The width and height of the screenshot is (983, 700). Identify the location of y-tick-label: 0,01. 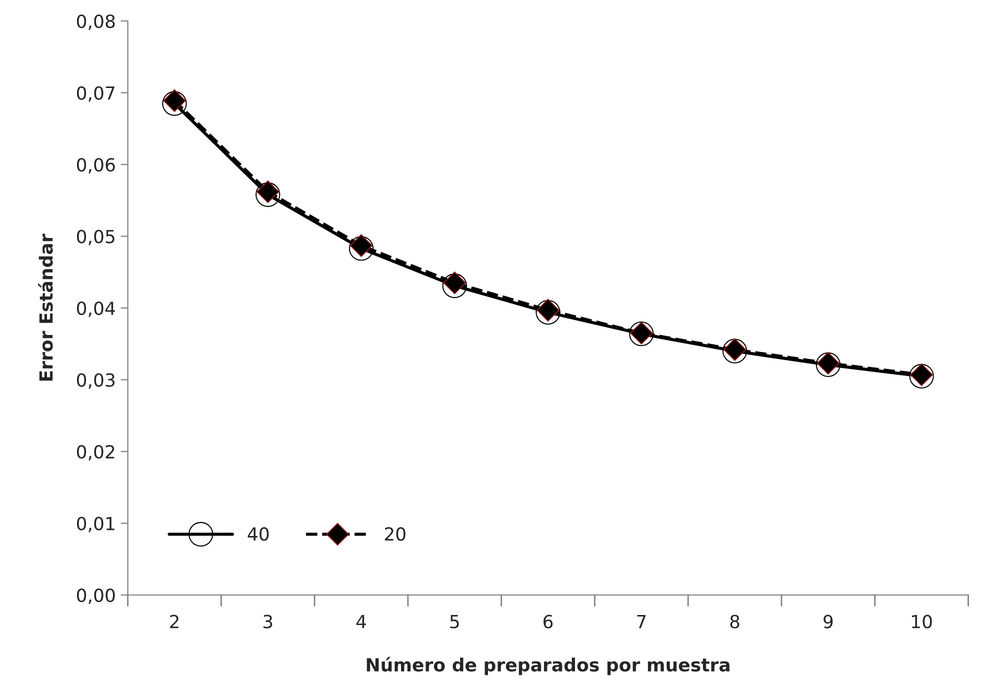
(95, 524).